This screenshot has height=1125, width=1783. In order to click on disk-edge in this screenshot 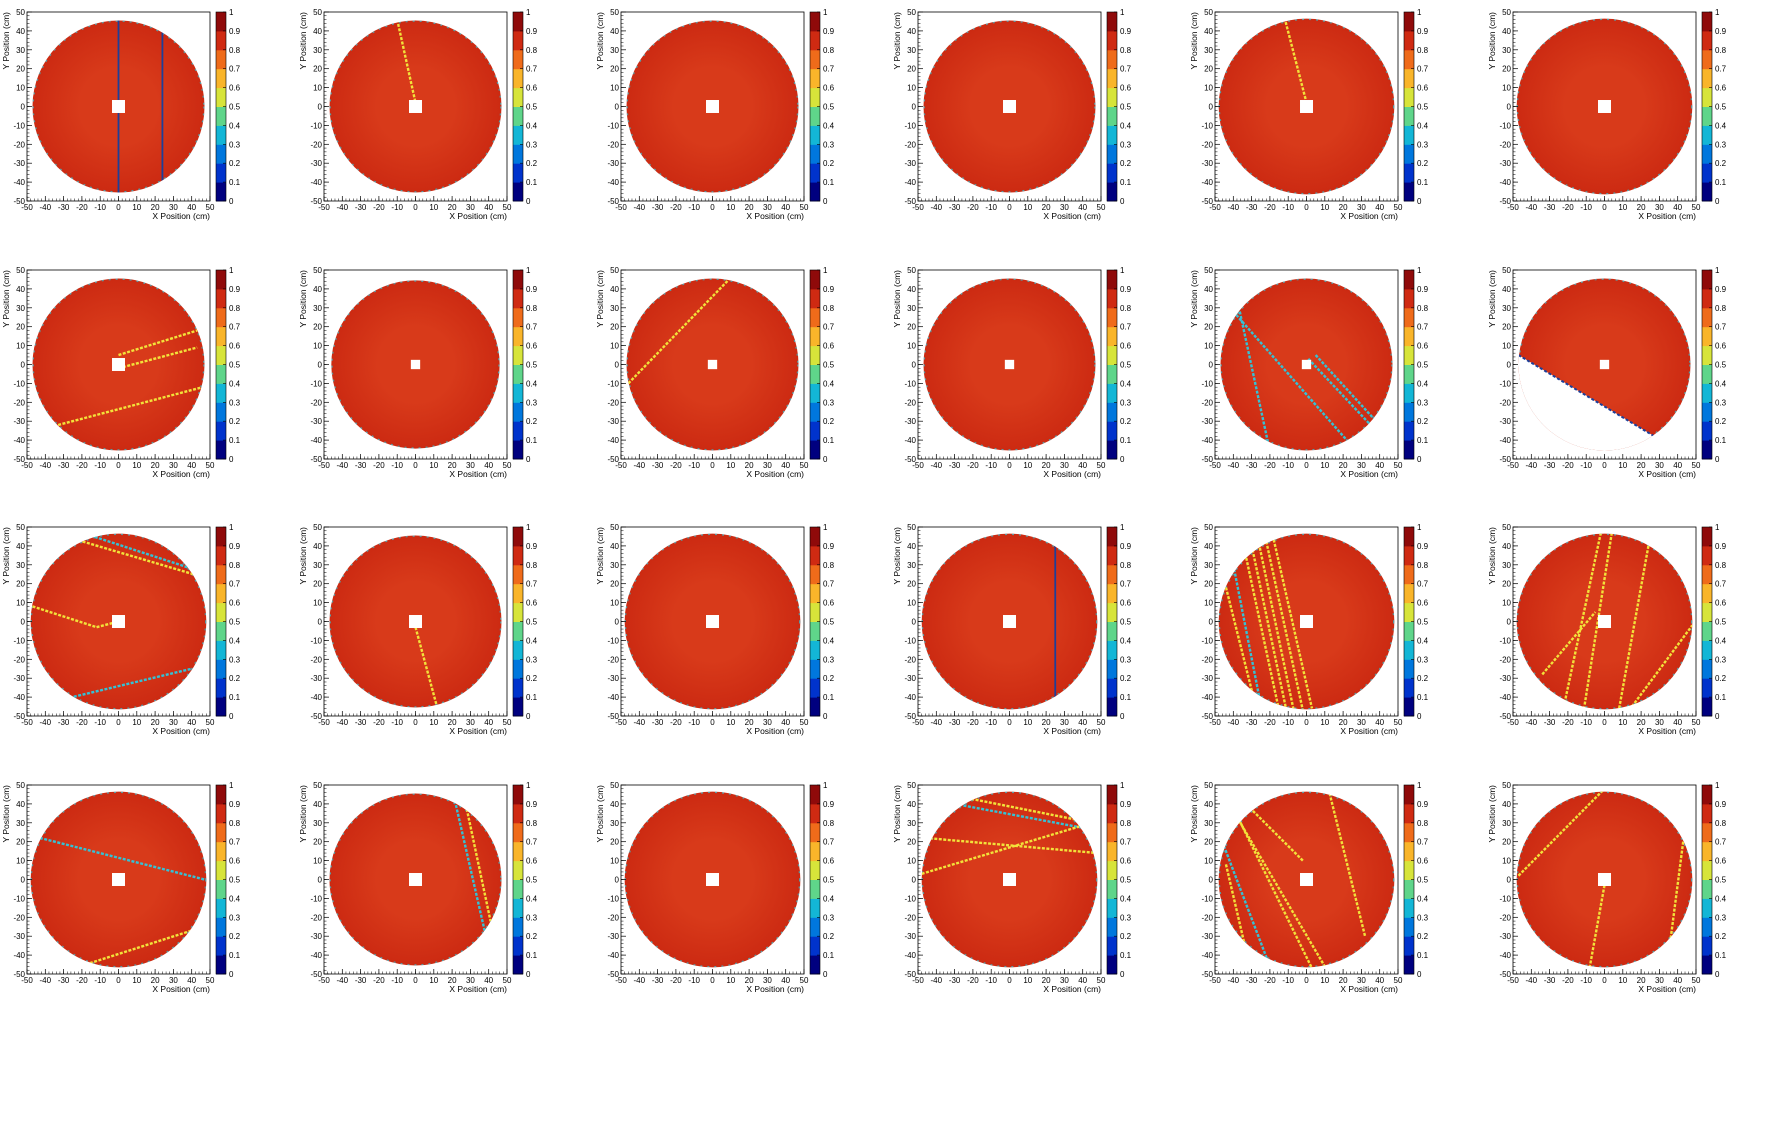, I will do `click(1306, 364)`.